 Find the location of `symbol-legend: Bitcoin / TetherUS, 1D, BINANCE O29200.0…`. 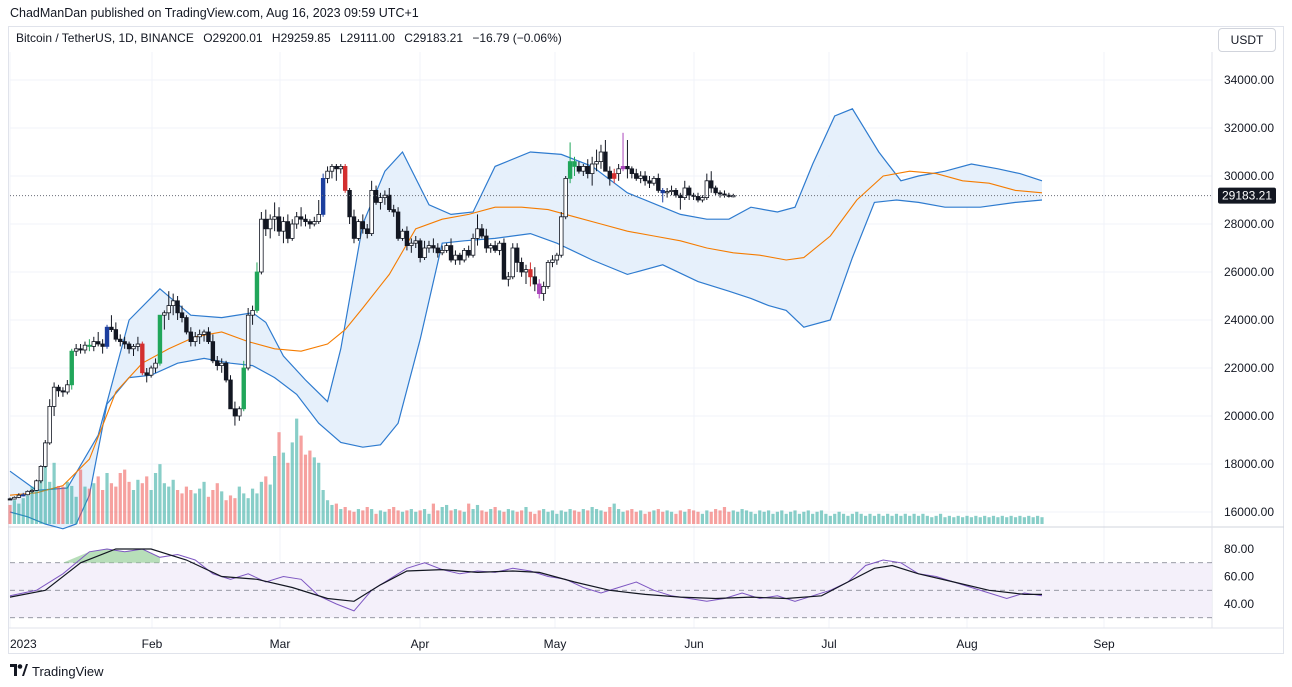

symbol-legend: Bitcoin / TetherUS, 1D, BINANCE O29200.0… is located at coordinates (292, 38).